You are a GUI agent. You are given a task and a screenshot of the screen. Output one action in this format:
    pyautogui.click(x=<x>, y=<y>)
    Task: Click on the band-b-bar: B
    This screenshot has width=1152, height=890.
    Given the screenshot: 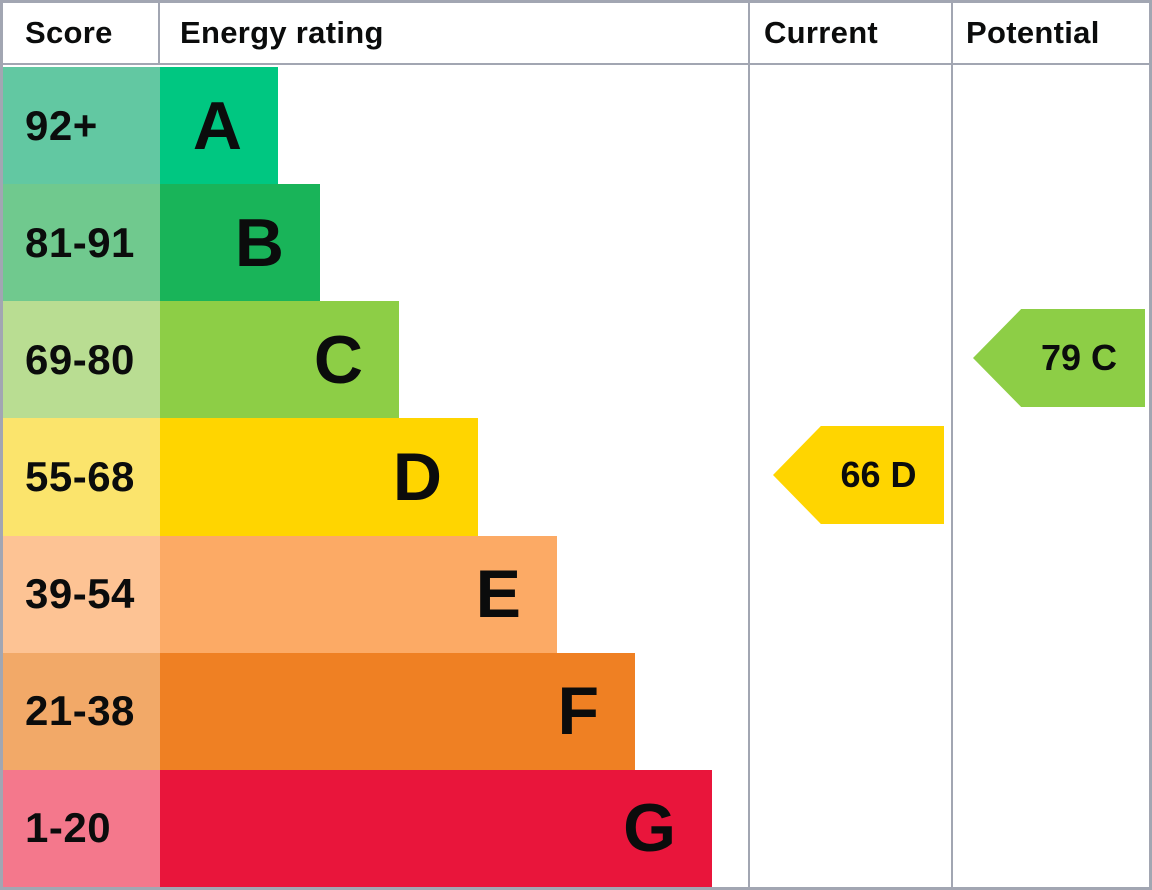 What is the action you would take?
    pyautogui.click(x=240, y=243)
    